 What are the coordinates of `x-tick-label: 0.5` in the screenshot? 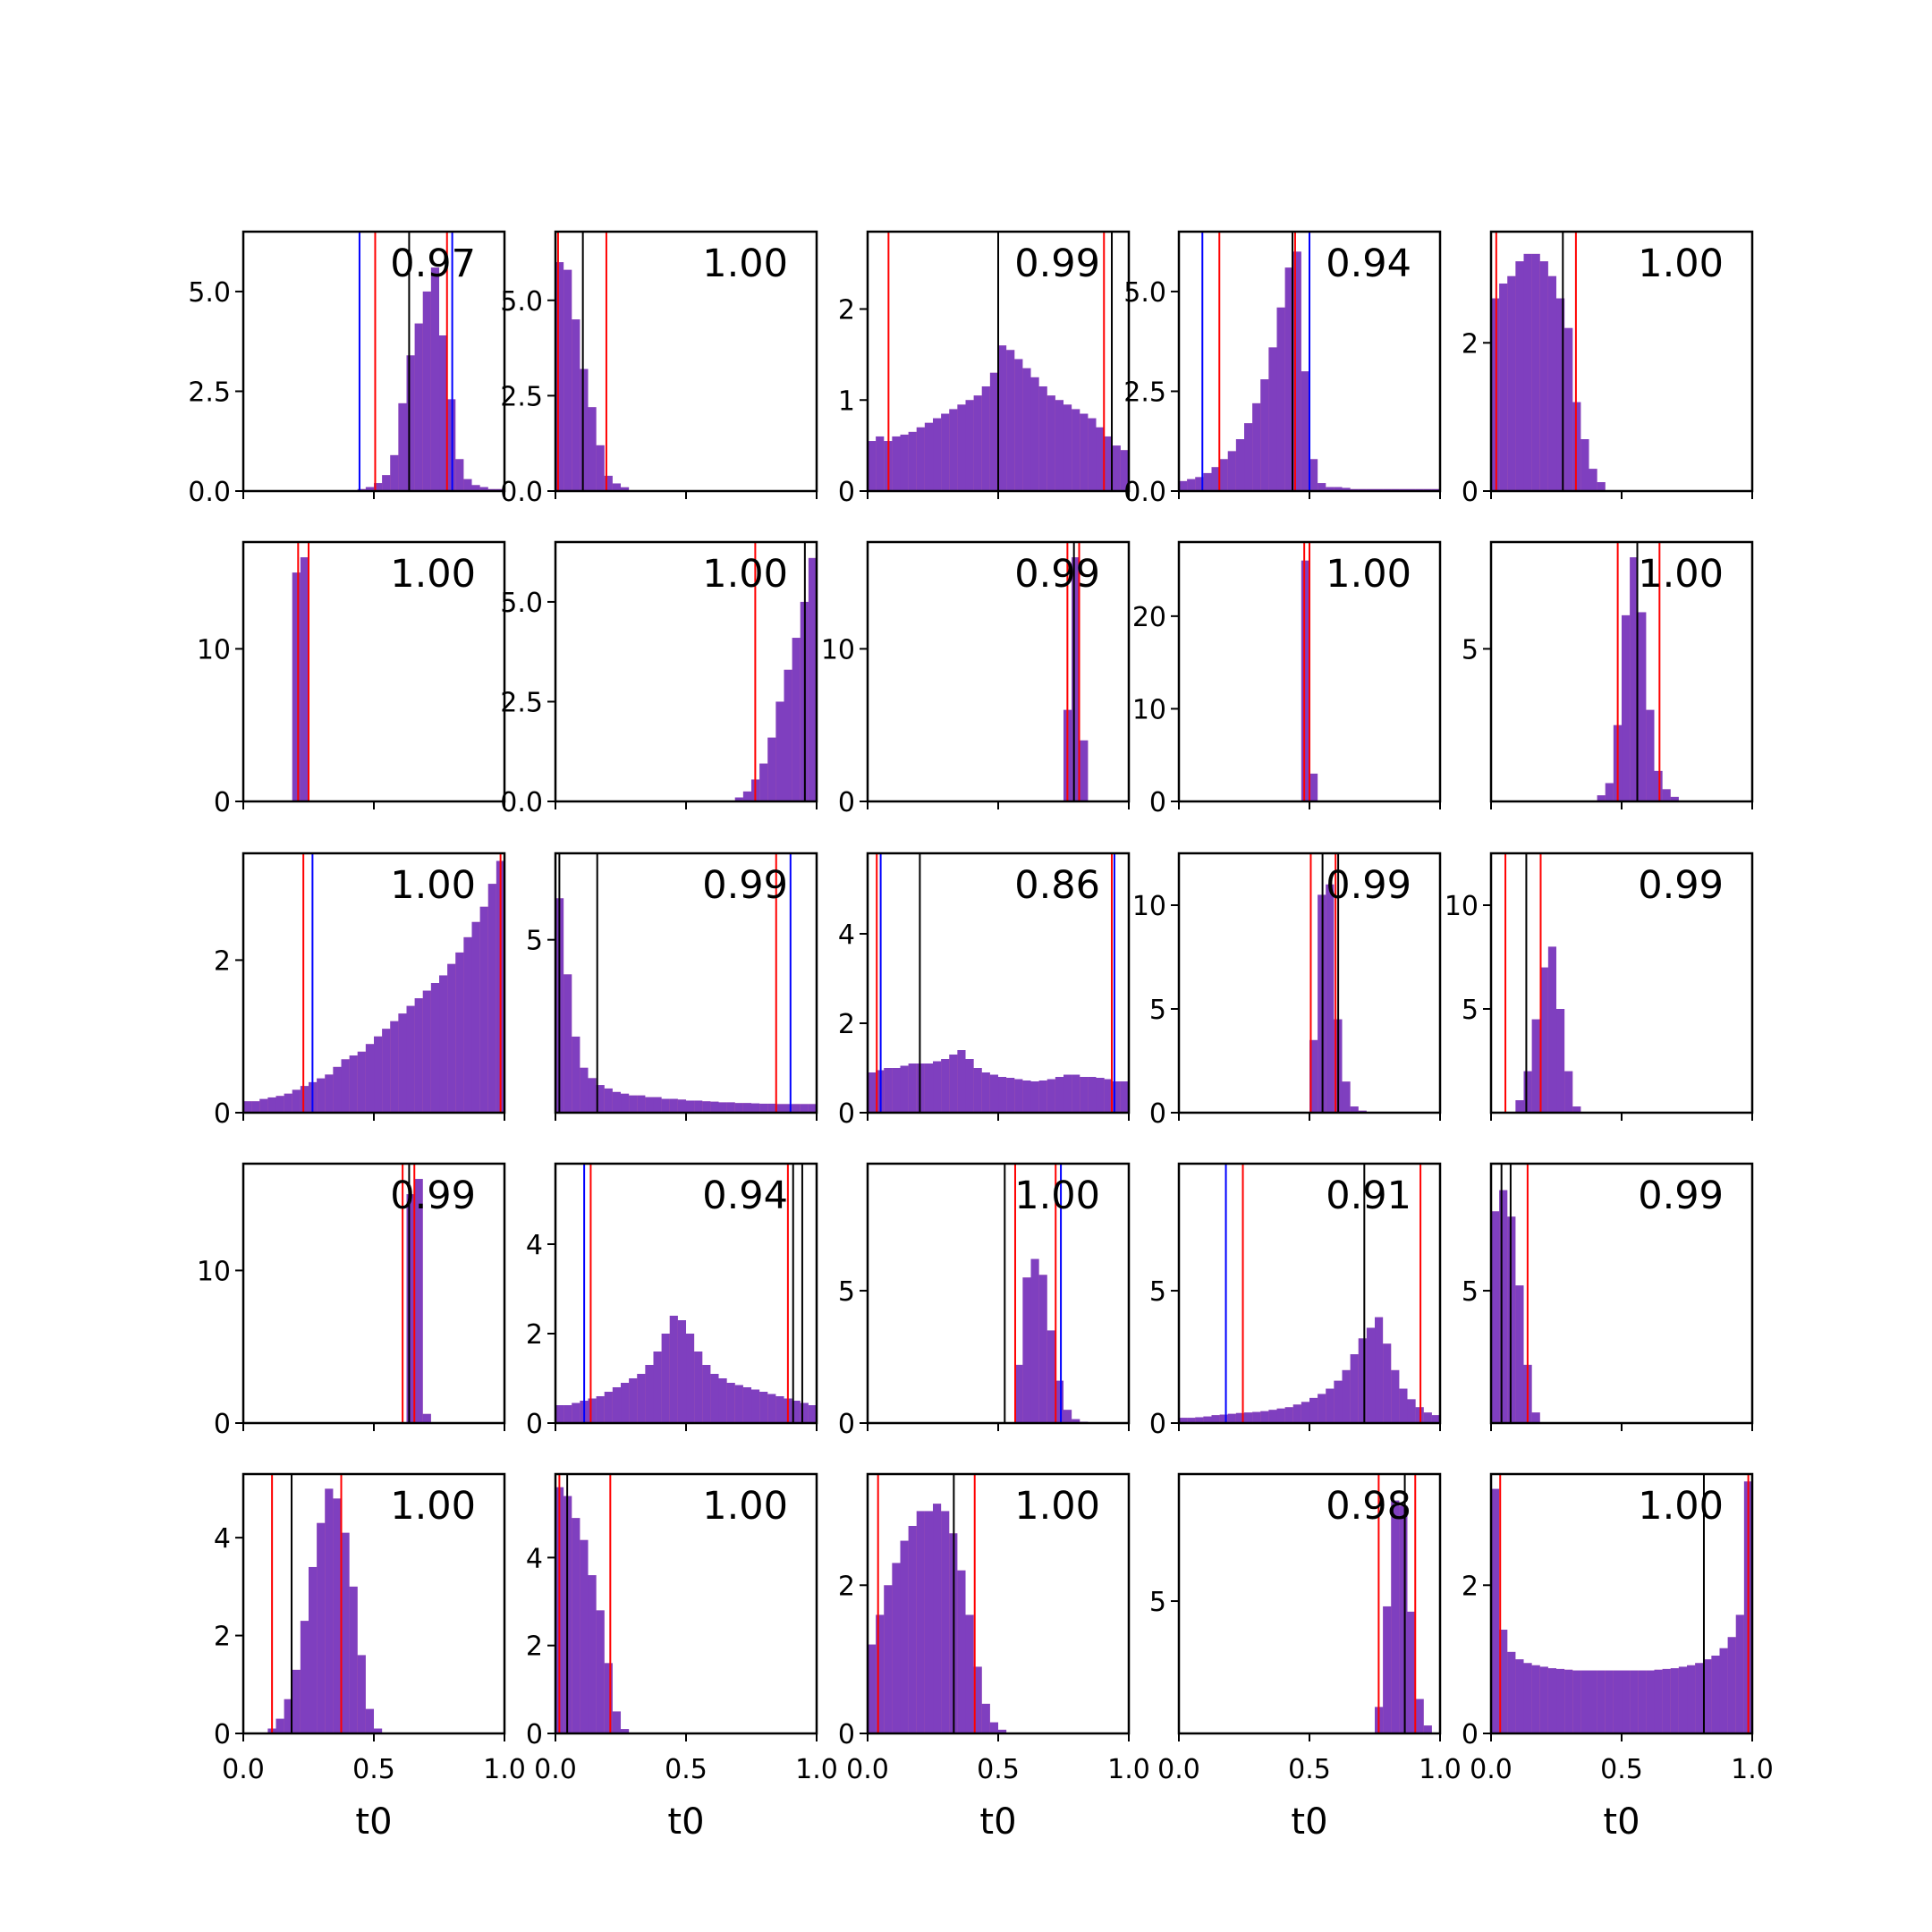 It's located at (373, 1769).